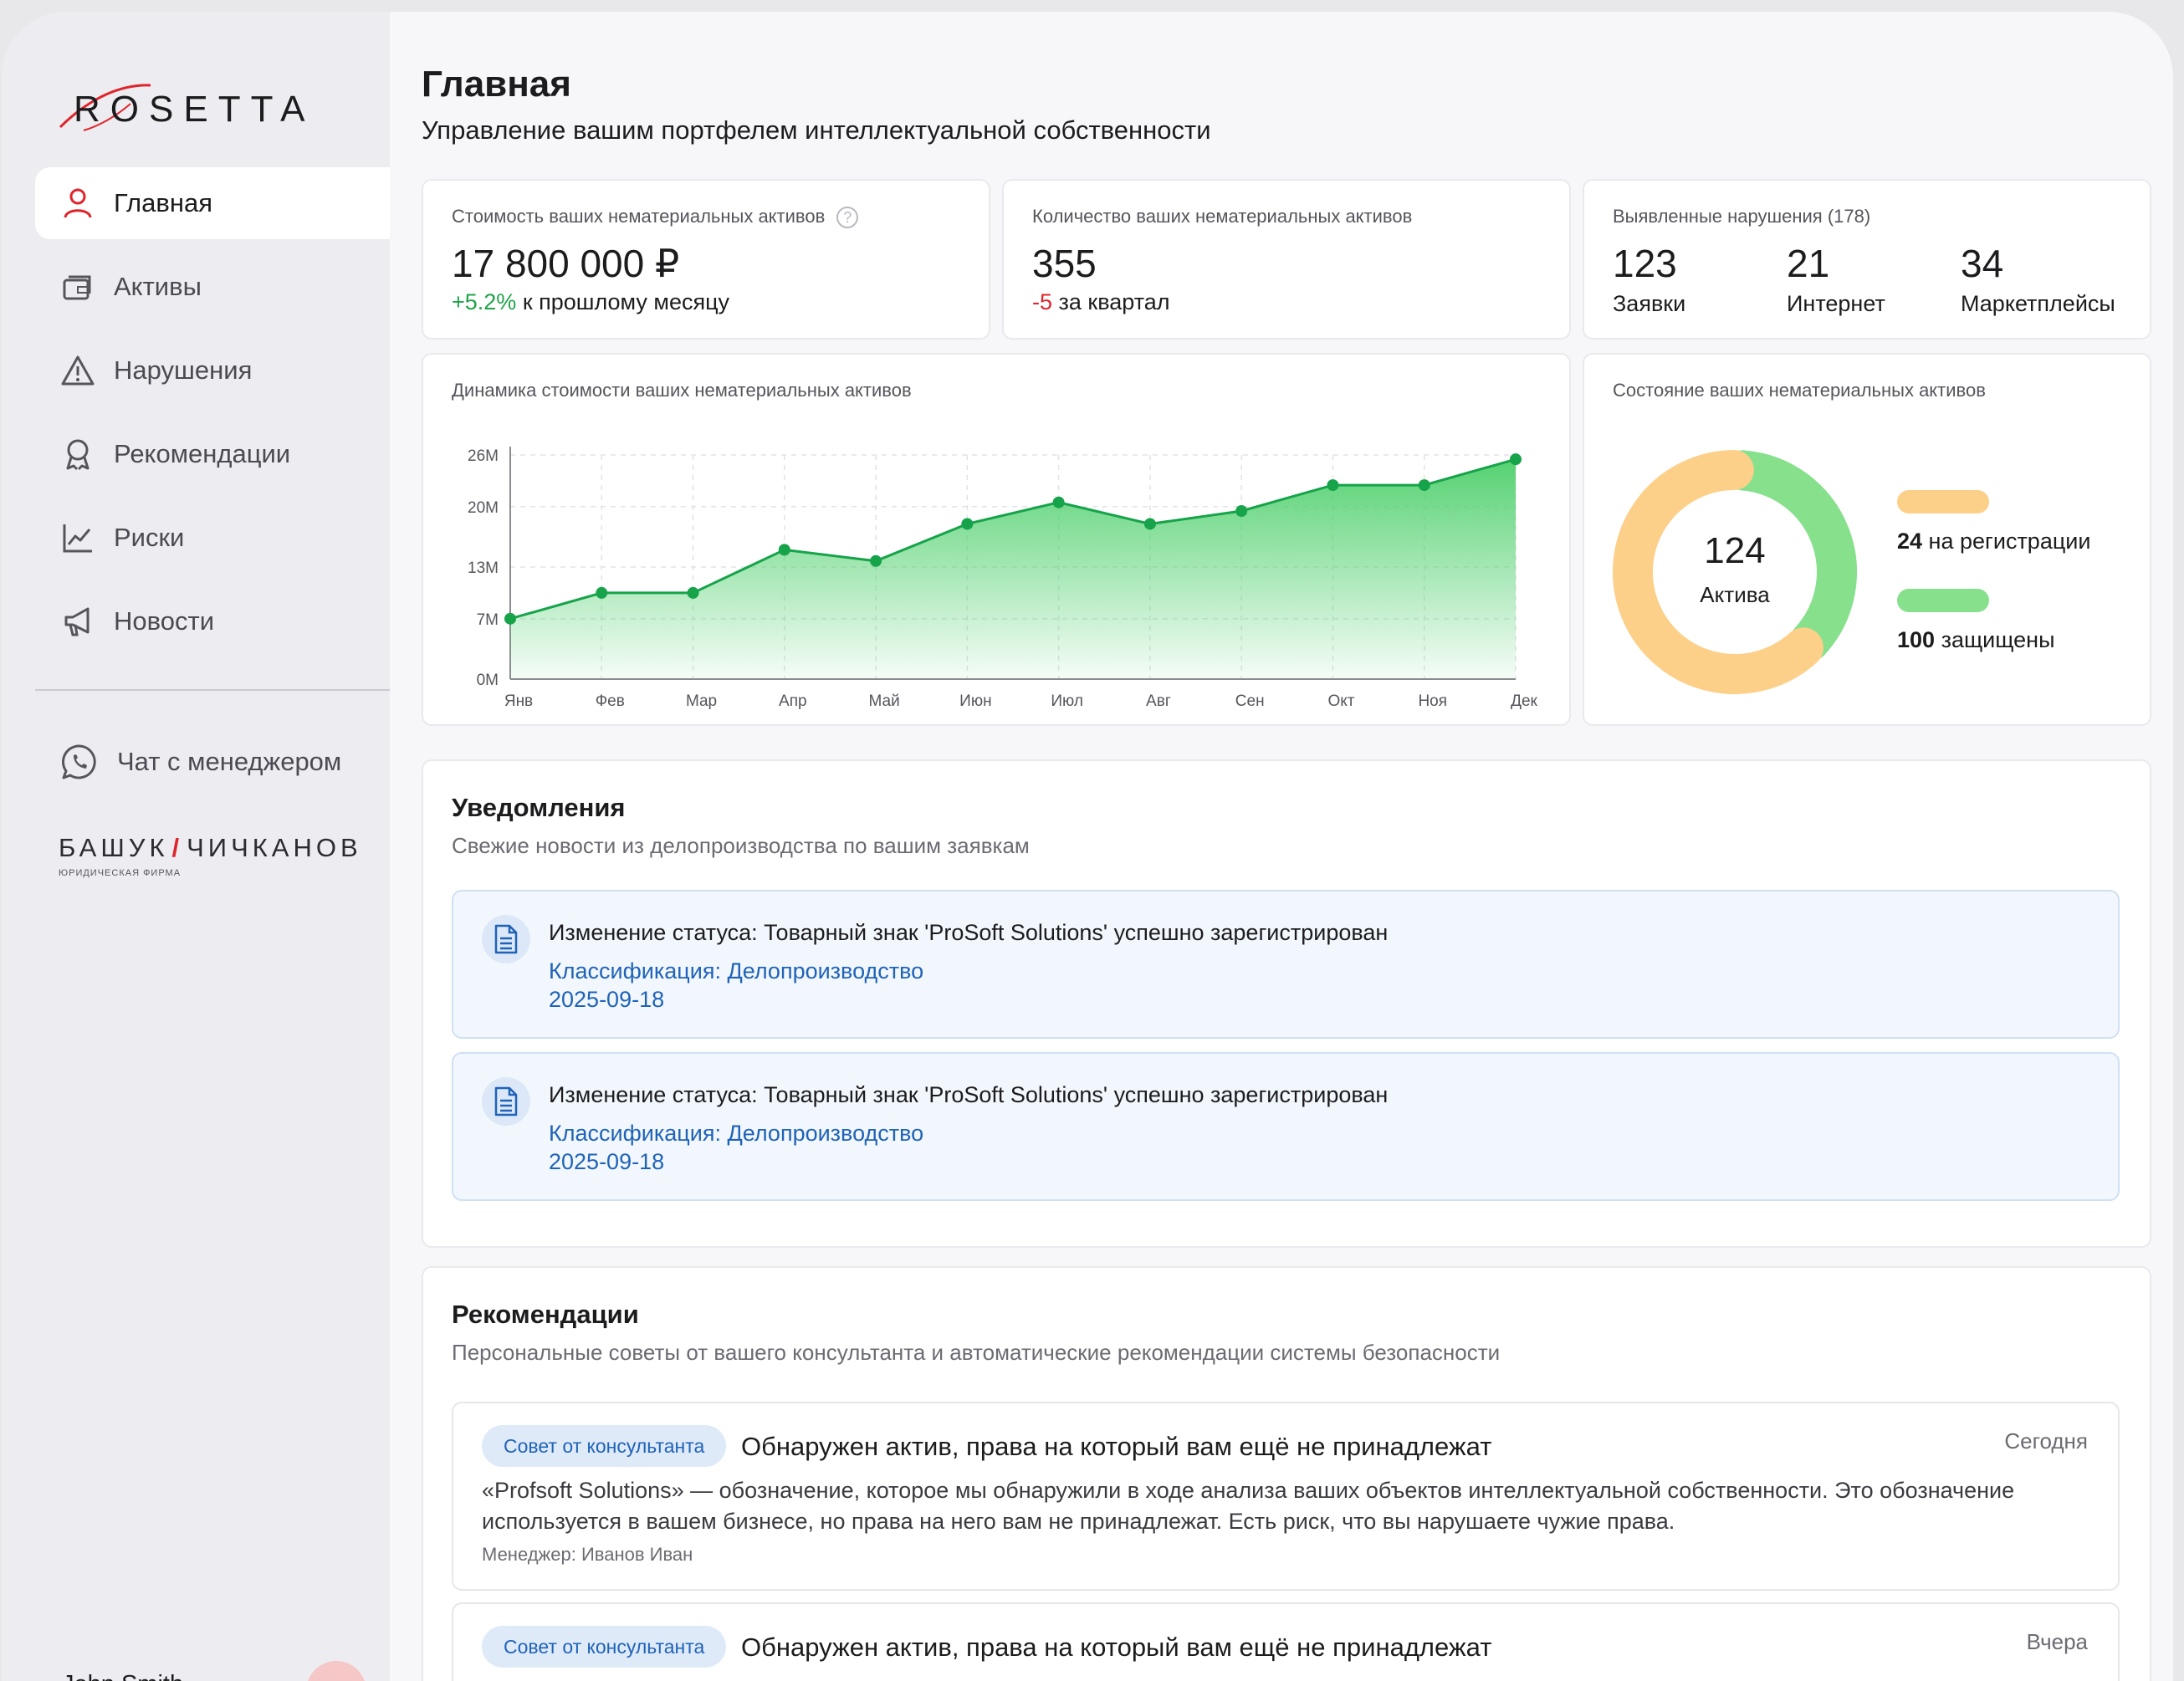 This screenshot has height=1681, width=2184. Describe the element at coordinates (736, 1133) in the screenshot. I see `notification-classification: Классификация: Делопроизводство` at that location.